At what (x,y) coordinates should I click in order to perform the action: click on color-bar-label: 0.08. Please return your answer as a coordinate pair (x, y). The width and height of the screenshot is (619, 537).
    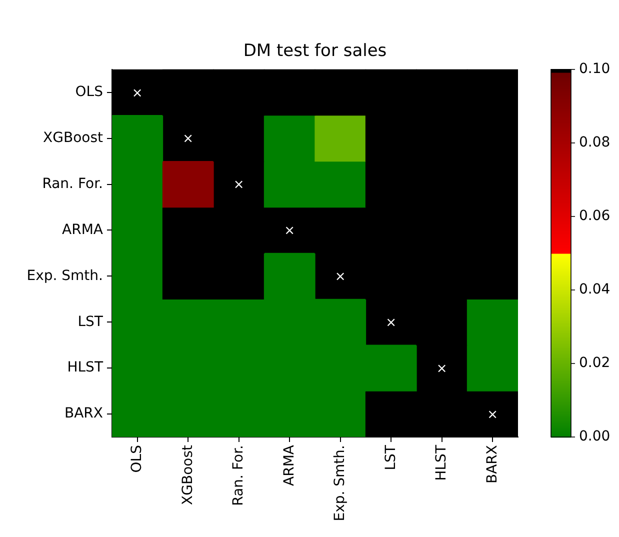
    Looking at the image, I should click on (594, 142).